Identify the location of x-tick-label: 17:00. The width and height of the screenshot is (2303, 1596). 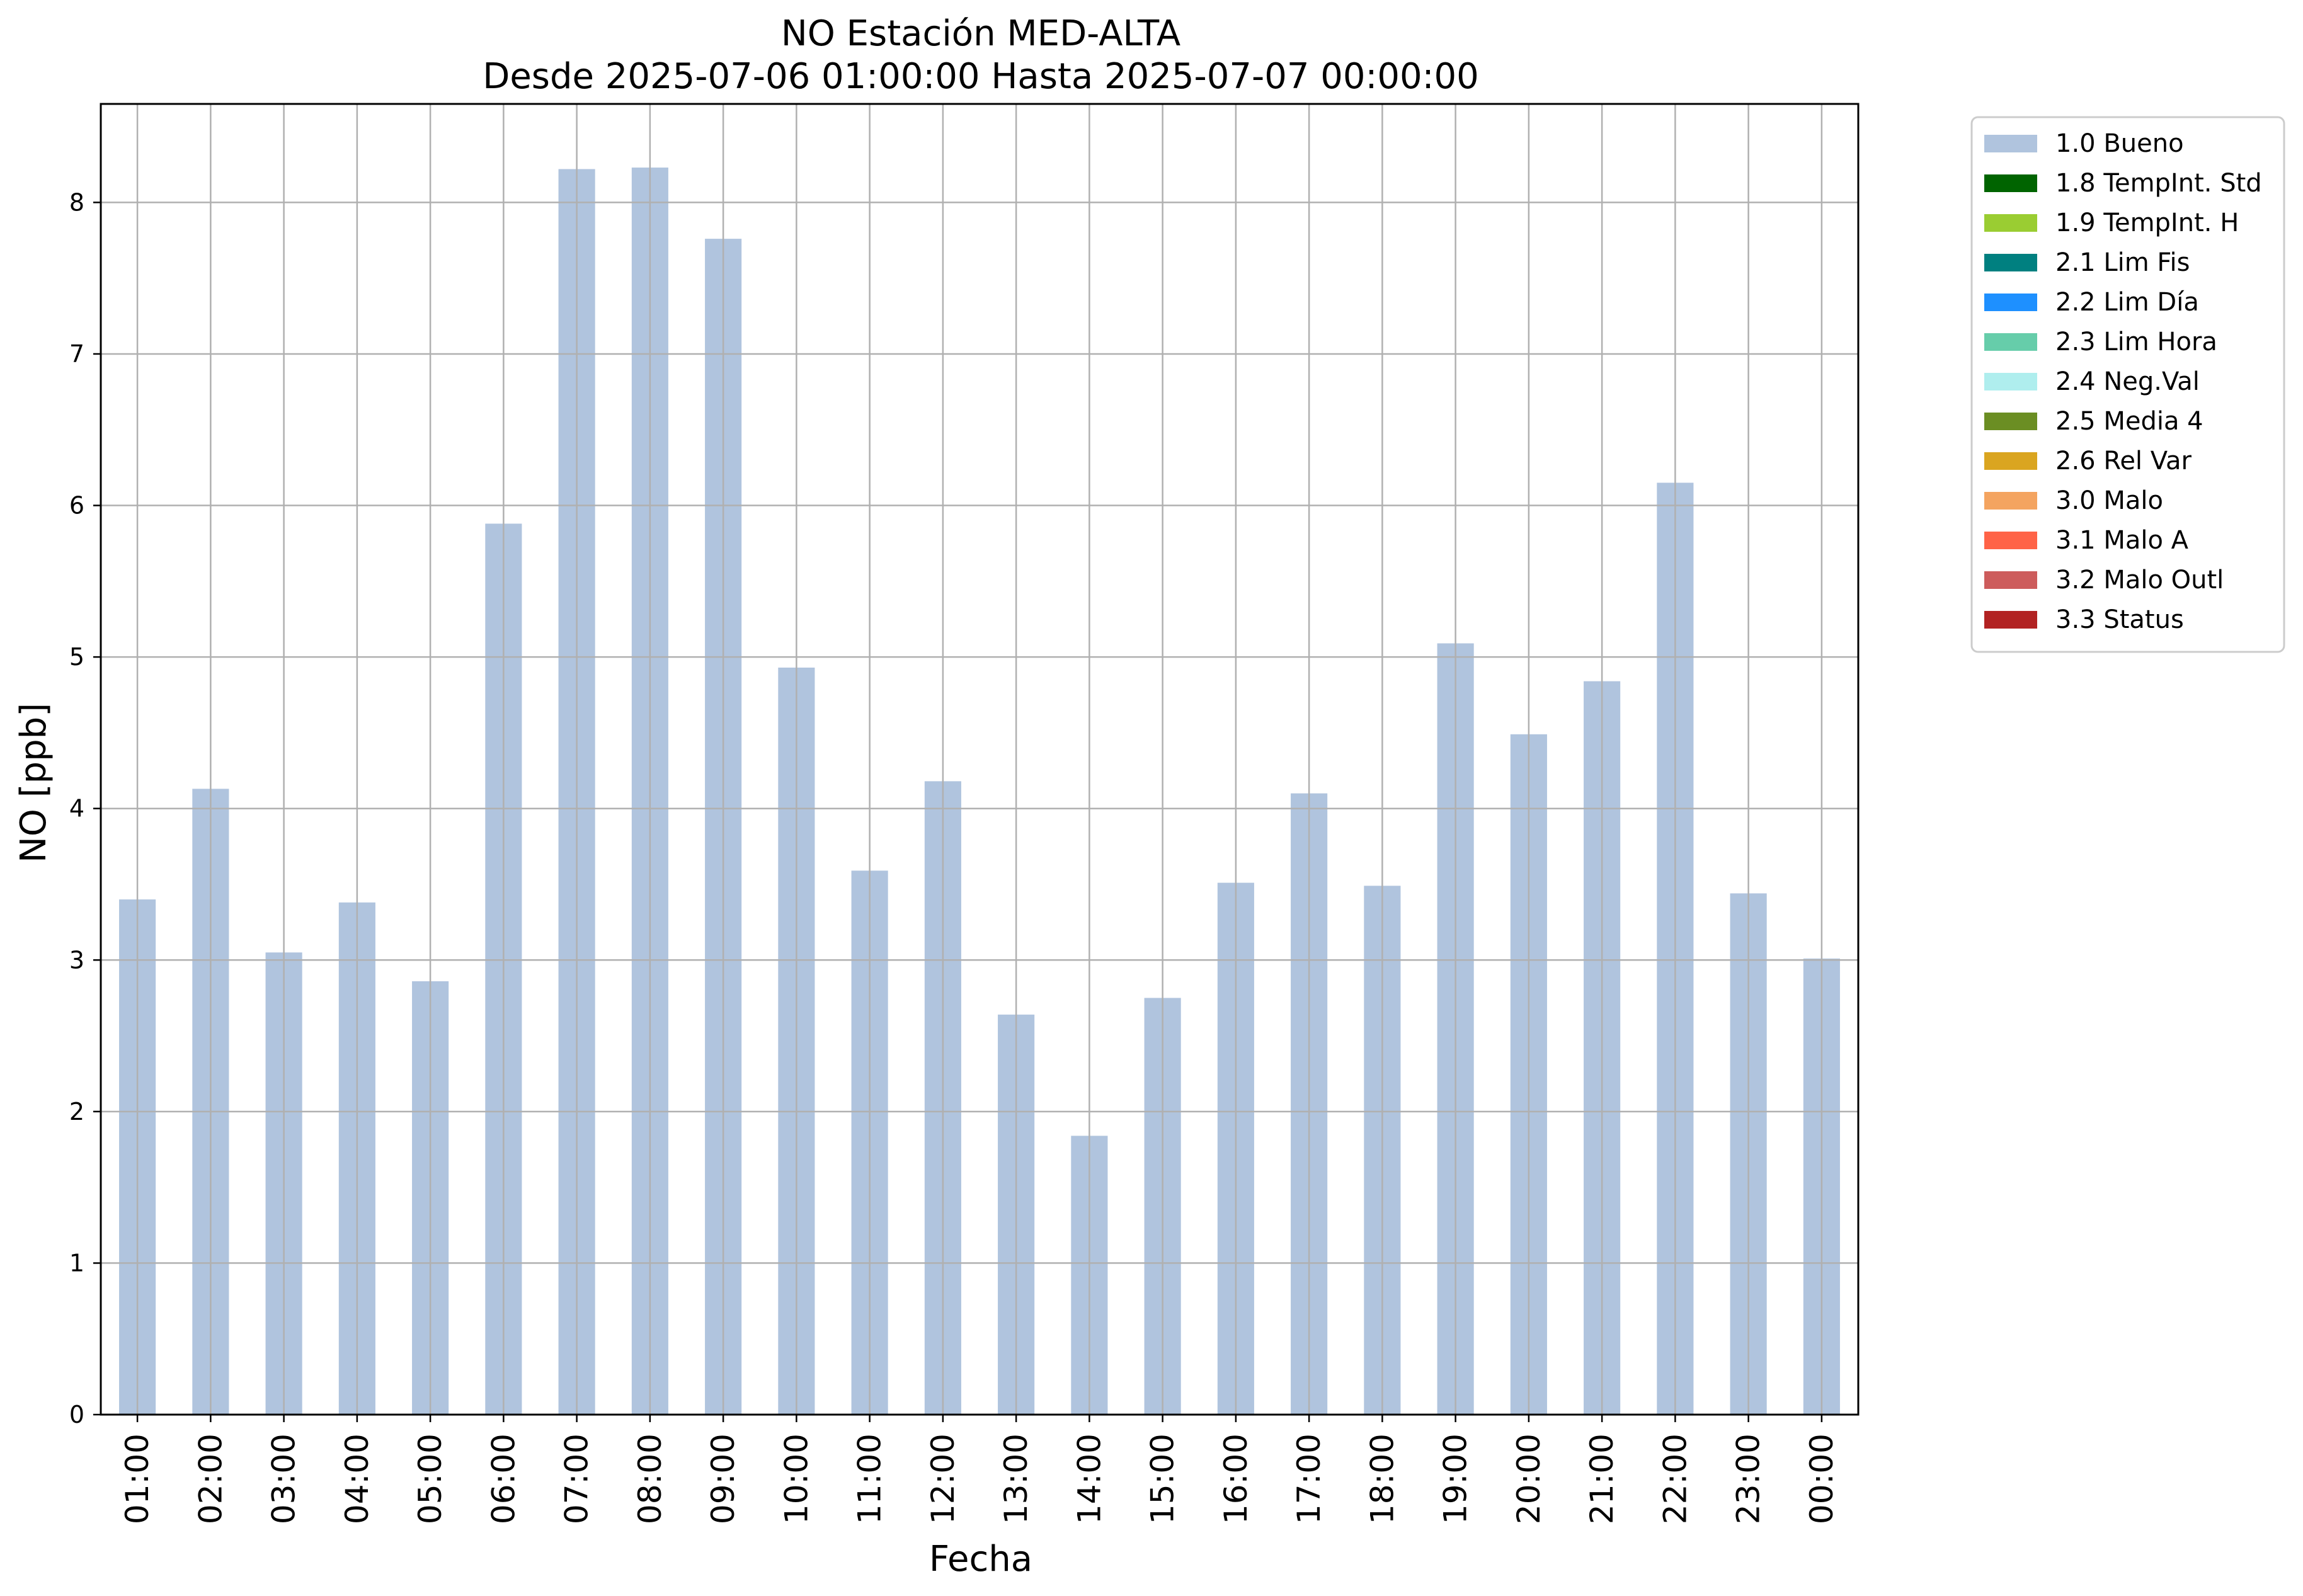
(1309, 1479).